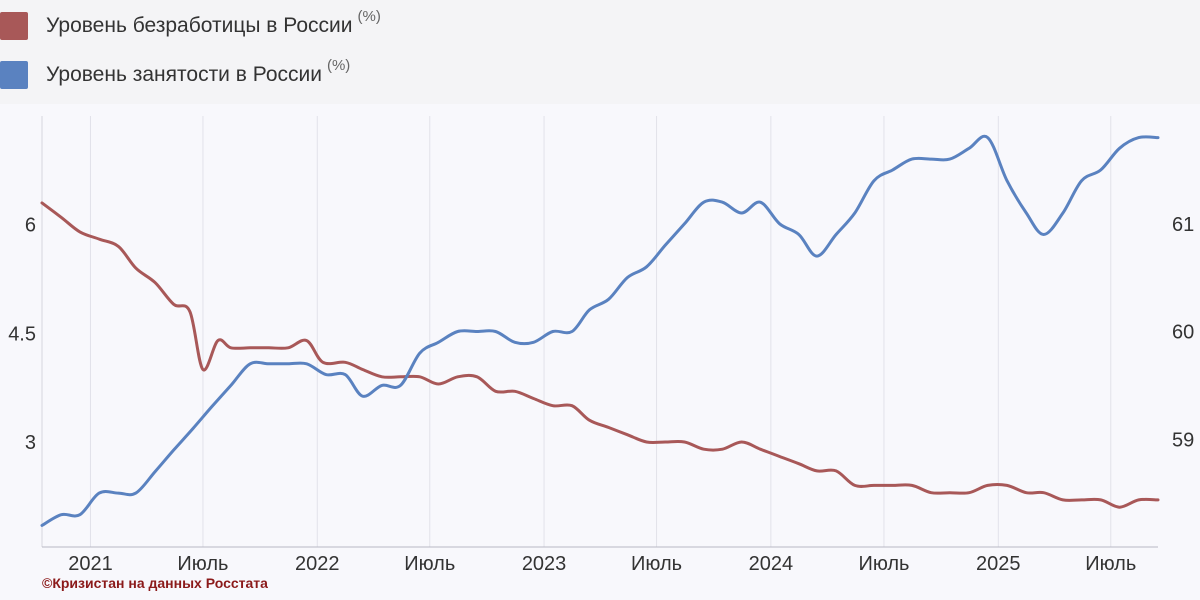  I want to click on legend-unit-unemployment: (%), so click(369, 16).